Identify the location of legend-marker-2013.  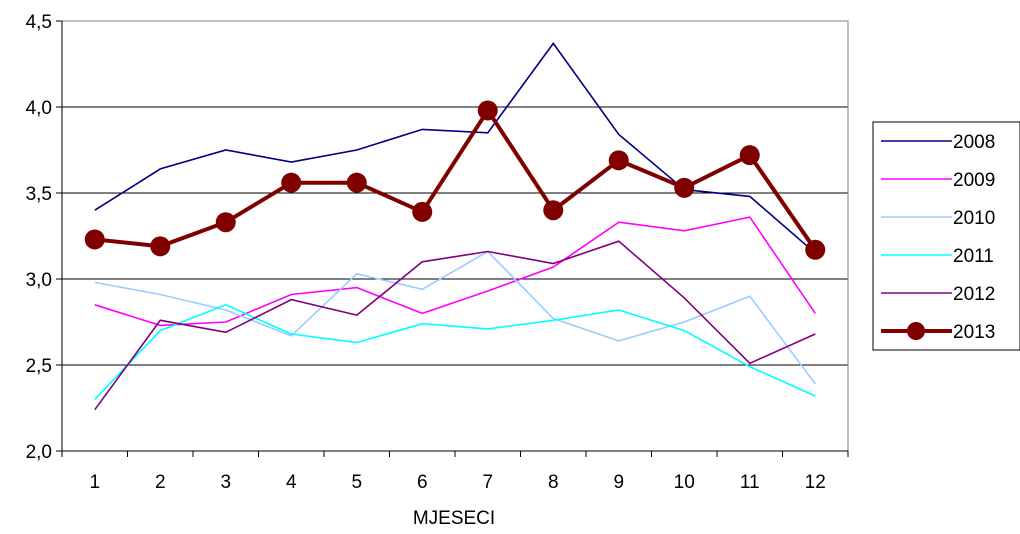
(916, 331).